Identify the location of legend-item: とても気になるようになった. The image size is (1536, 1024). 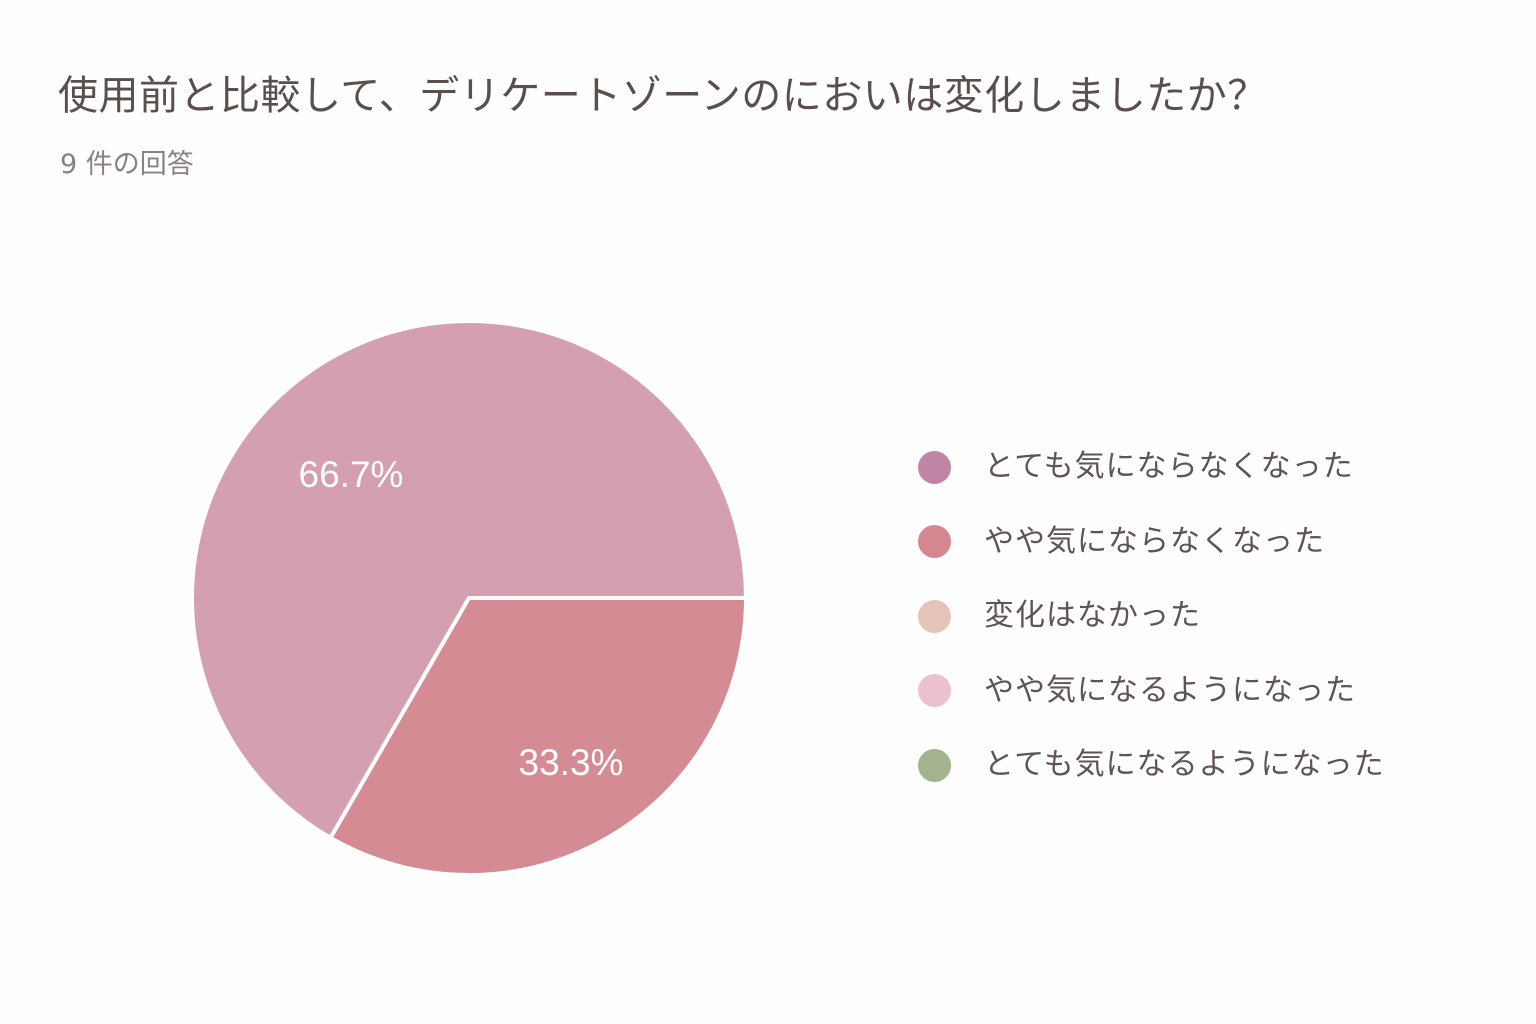
(1151, 765).